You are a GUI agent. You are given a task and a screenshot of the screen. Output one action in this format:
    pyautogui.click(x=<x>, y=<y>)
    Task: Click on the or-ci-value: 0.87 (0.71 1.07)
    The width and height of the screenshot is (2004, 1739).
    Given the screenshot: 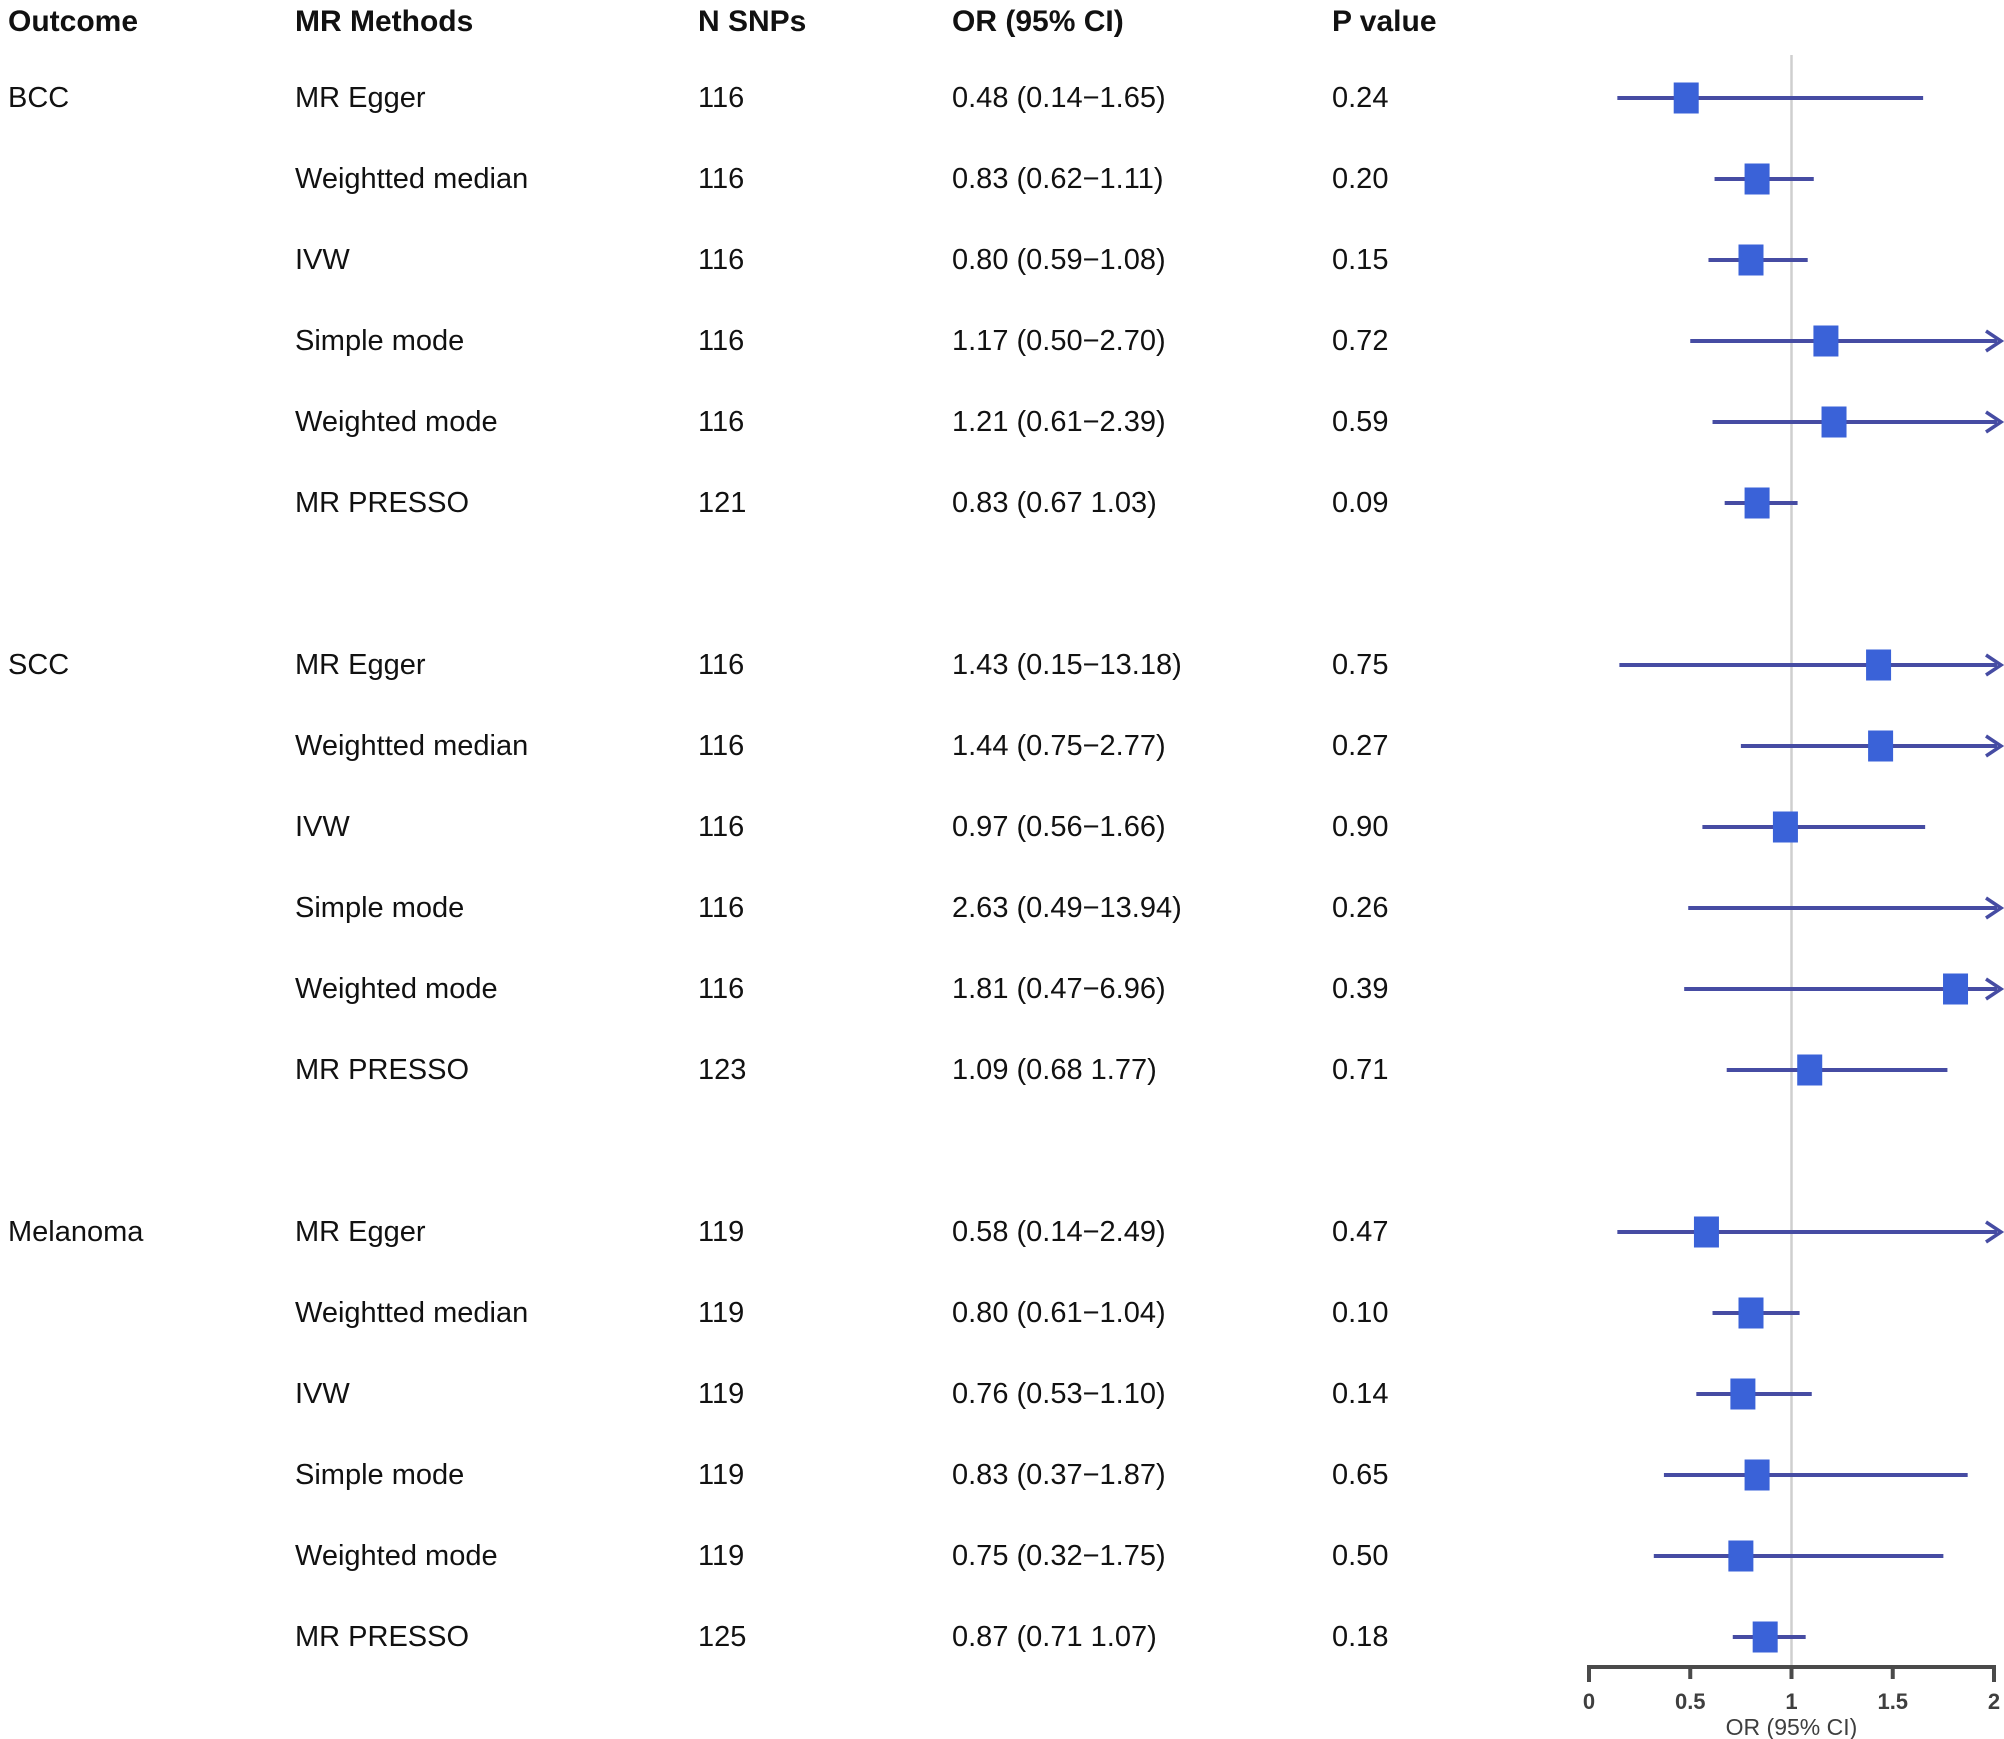 What is the action you would take?
    pyautogui.click(x=1054, y=1637)
    